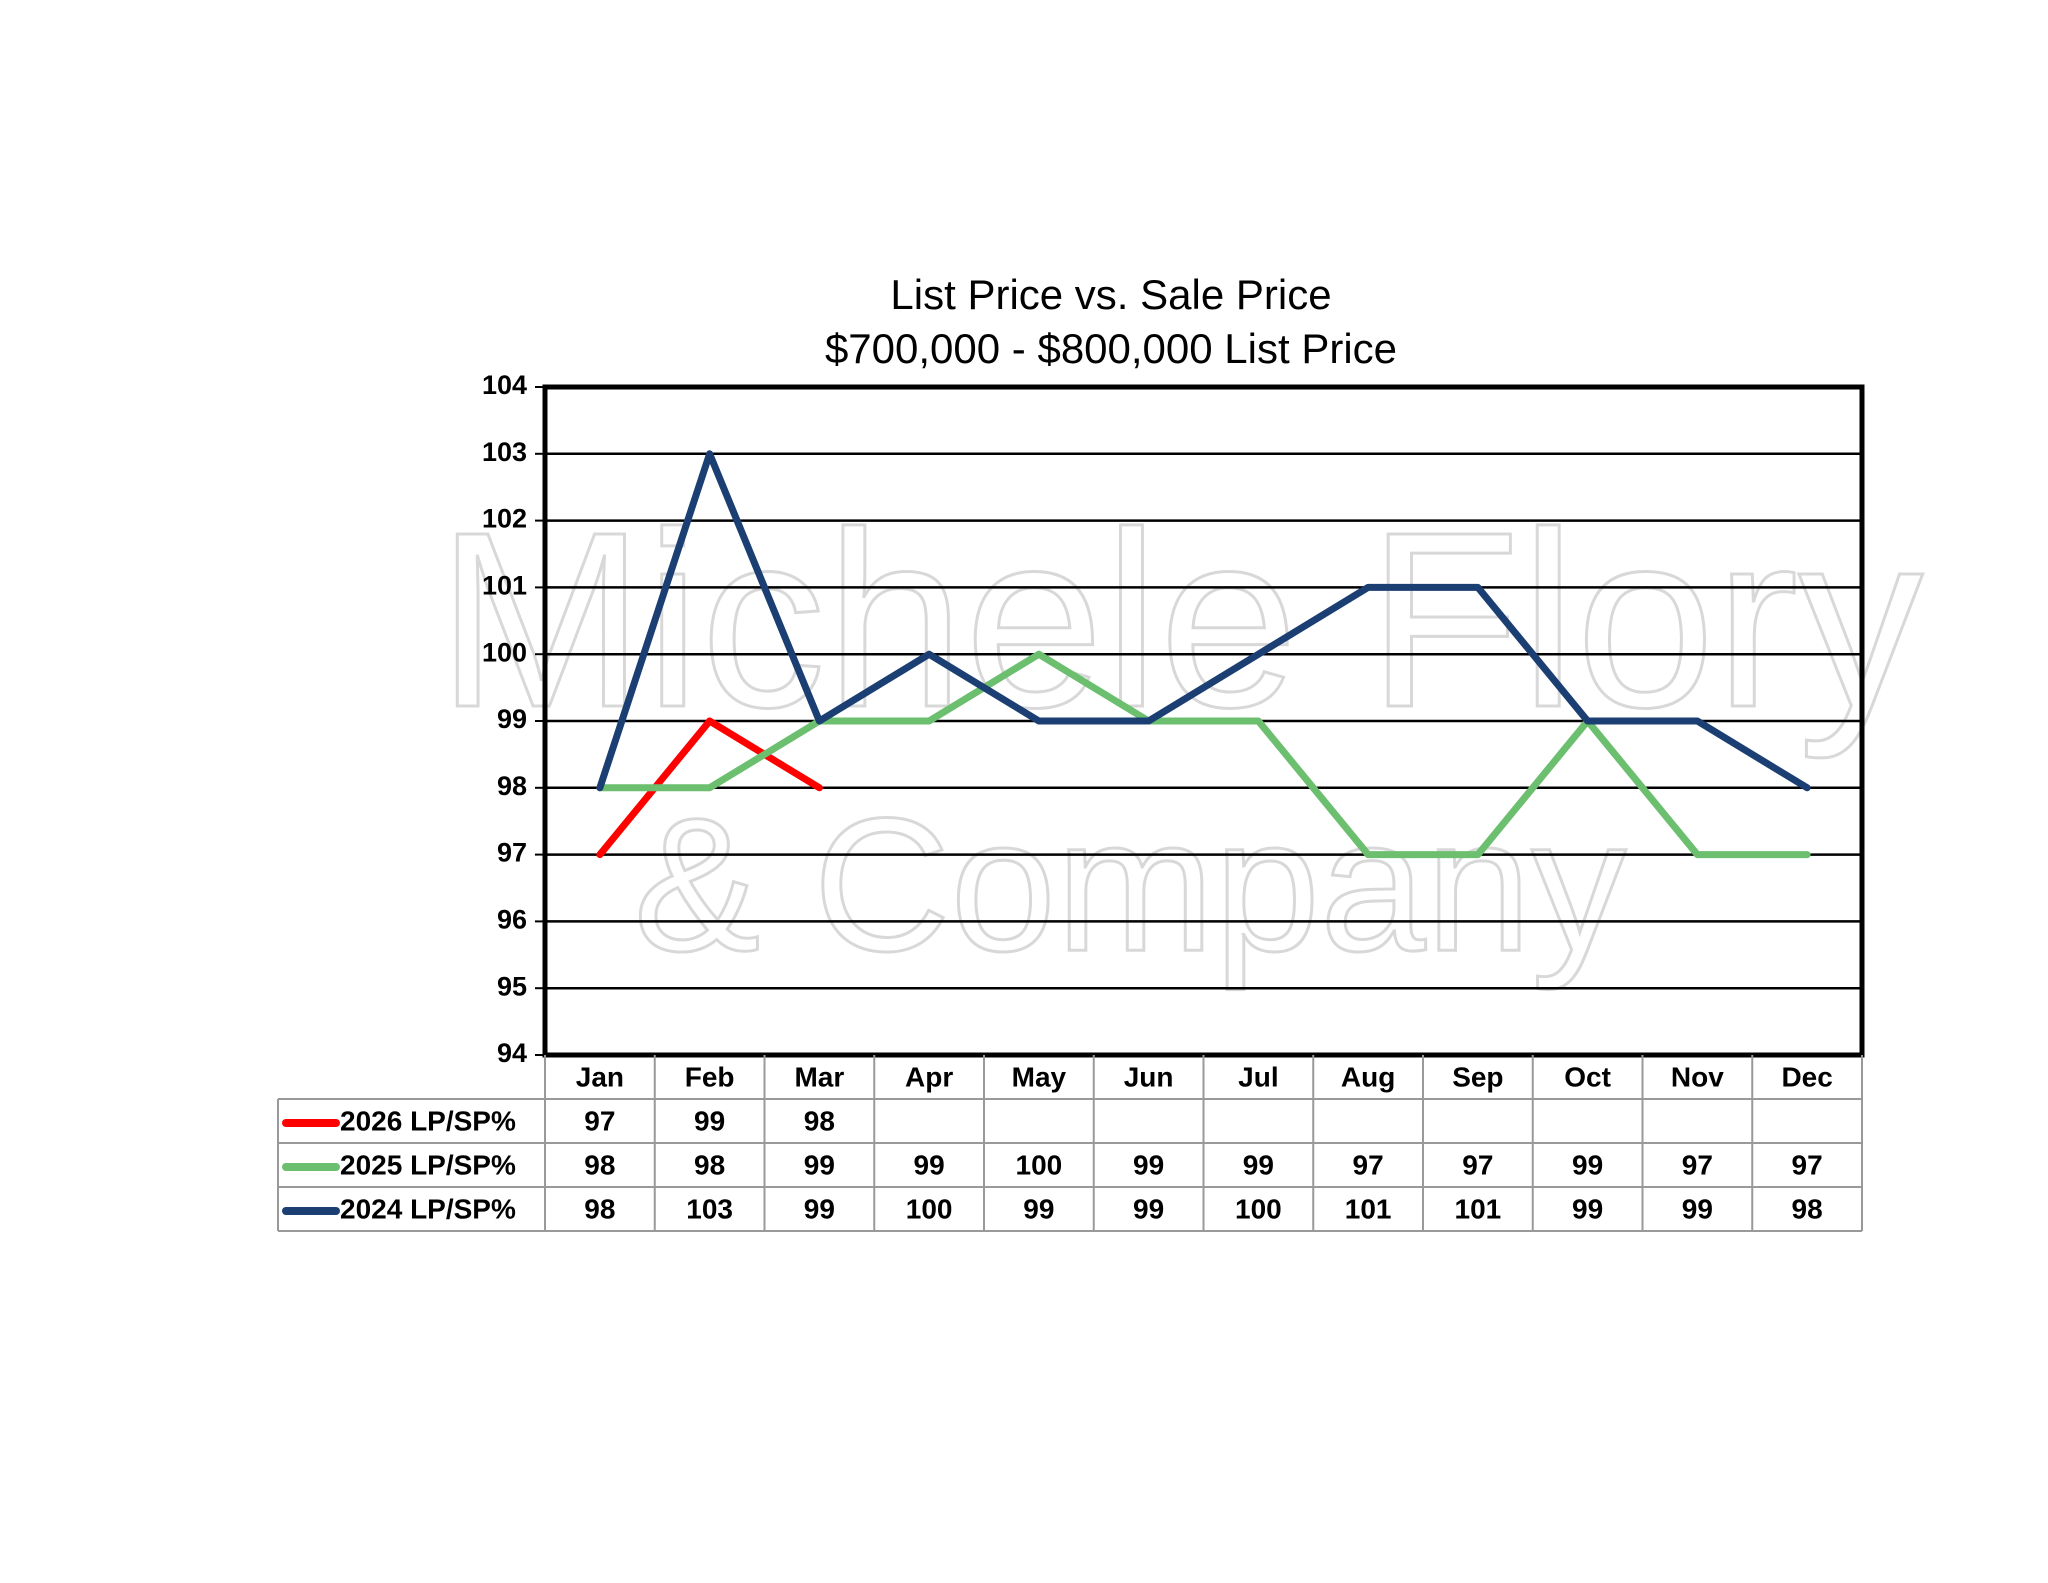  I want to click on x-tick-label: Feb, so click(710, 1076).